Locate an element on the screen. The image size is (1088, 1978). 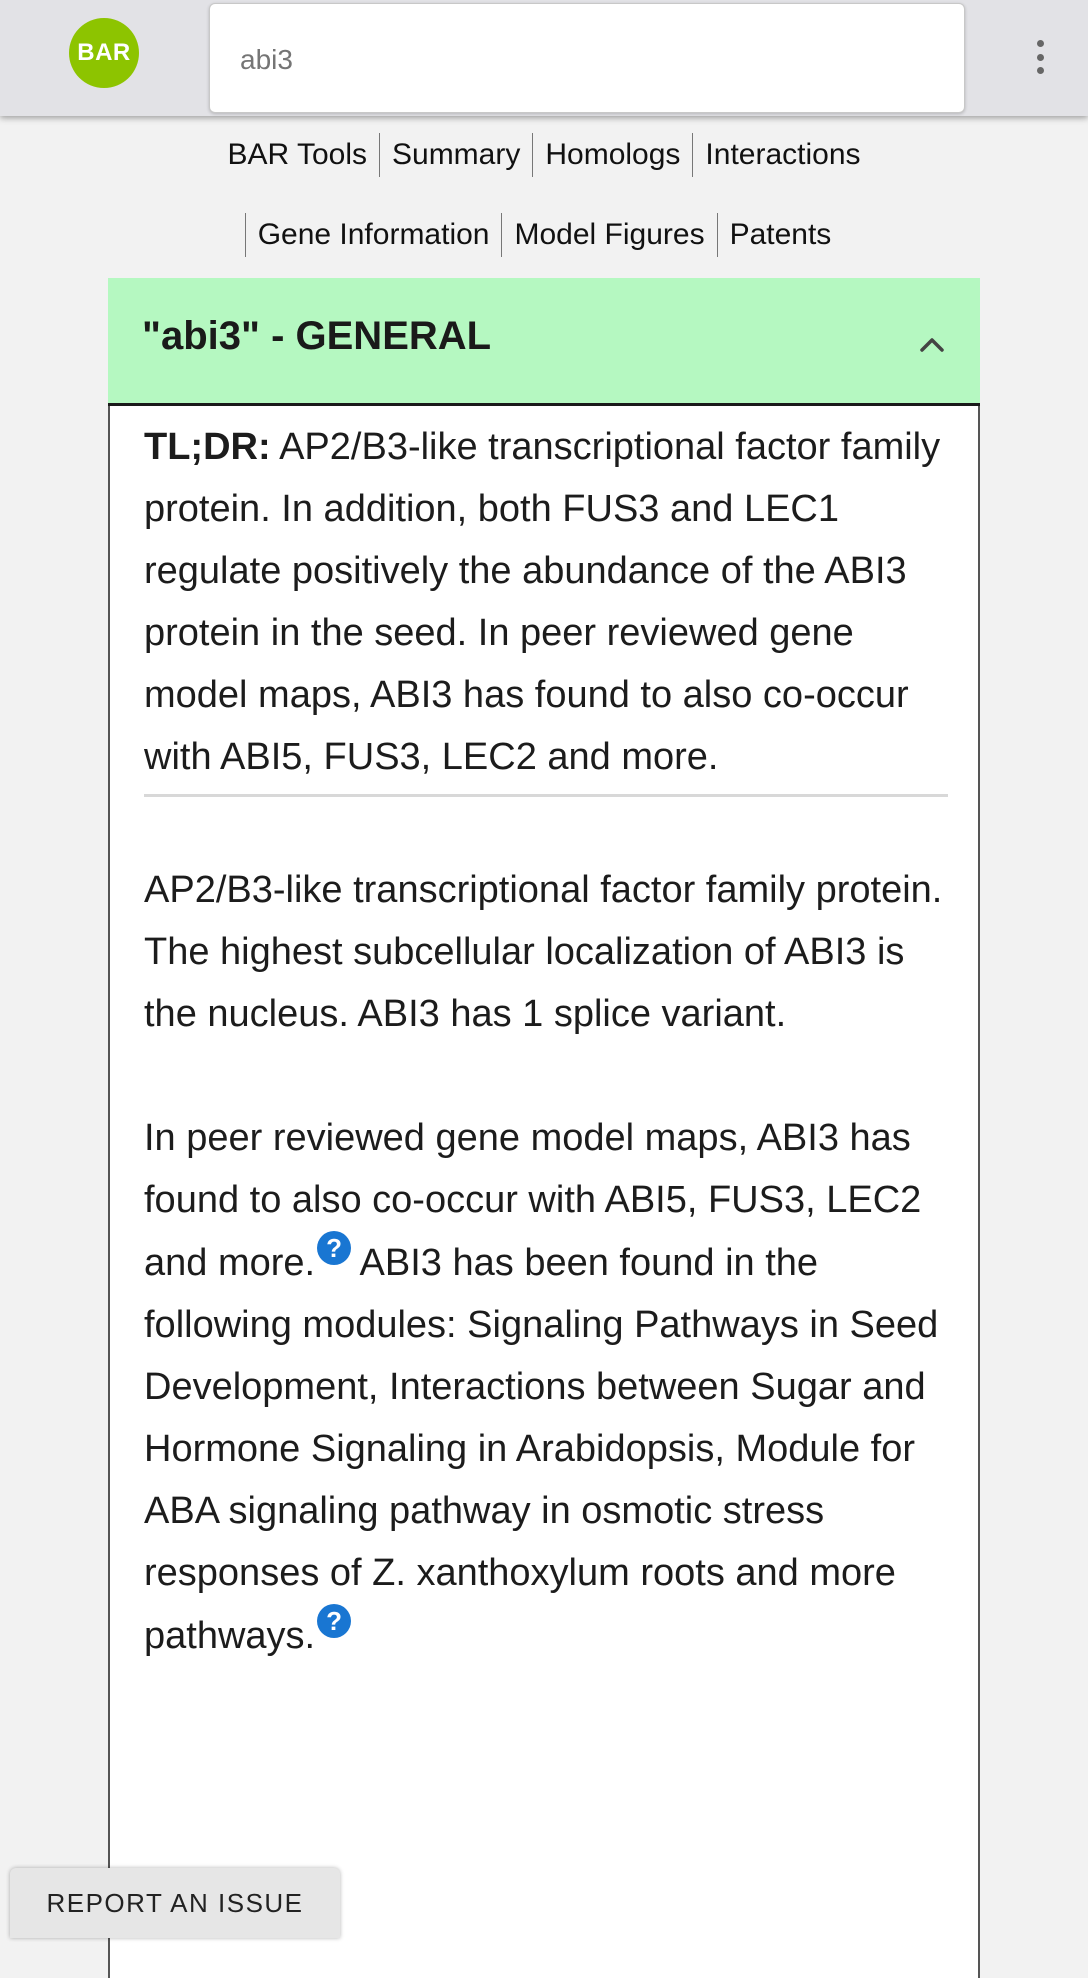
nav-model-figures: Model Figures is located at coordinates (609, 234).